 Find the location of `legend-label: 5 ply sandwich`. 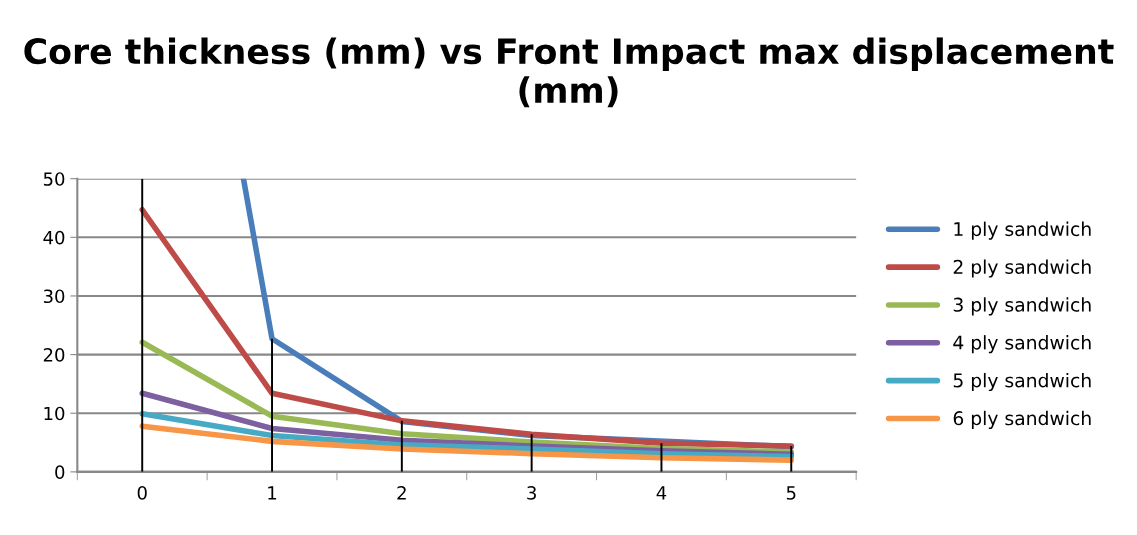

legend-label: 5 ply sandwich is located at coordinates (1022, 382).